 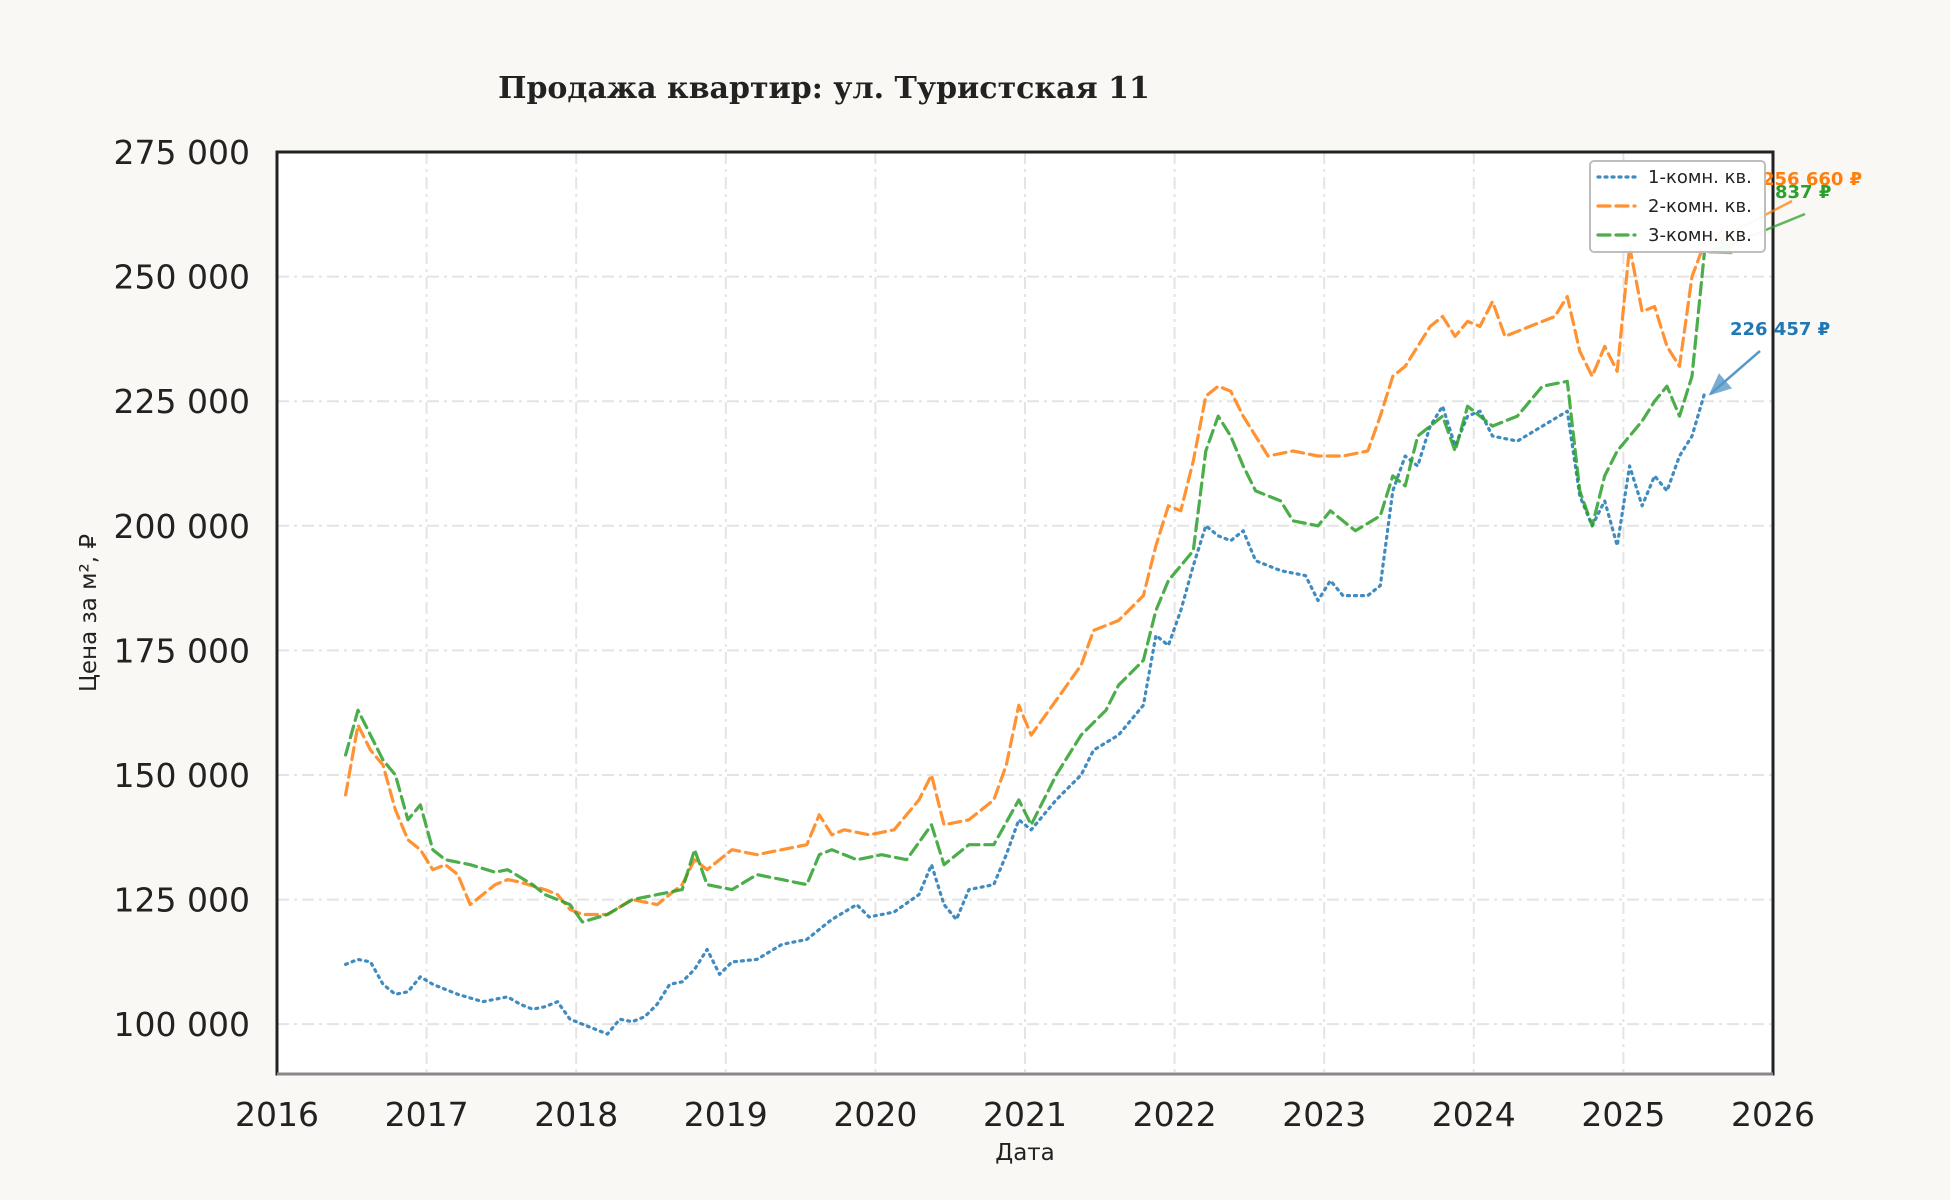 I want to click on y-tick-label: 125 000, so click(x=182, y=900).